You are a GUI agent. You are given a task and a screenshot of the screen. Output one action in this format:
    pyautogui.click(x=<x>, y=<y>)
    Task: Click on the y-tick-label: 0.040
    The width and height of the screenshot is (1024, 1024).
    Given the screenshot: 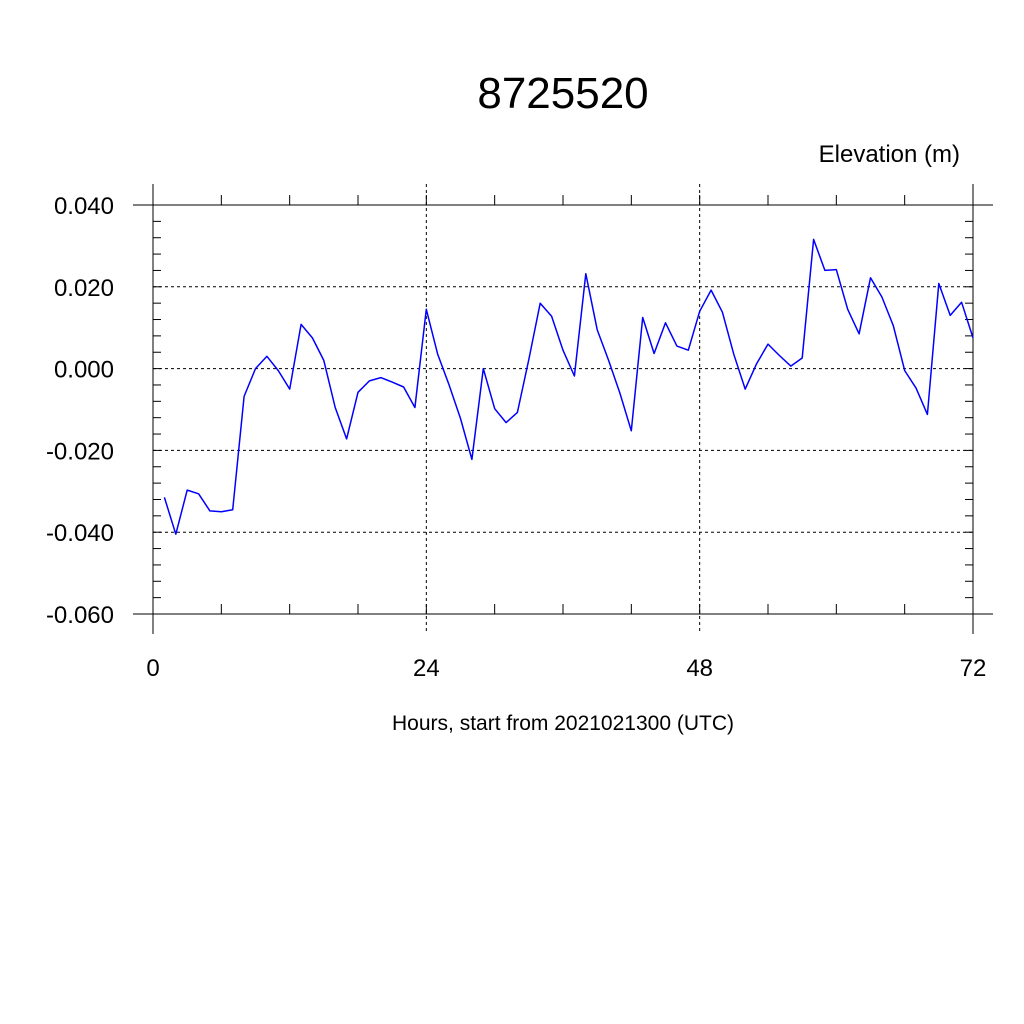 What is the action you would take?
    pyautogui.click(x=84, y=206)
    